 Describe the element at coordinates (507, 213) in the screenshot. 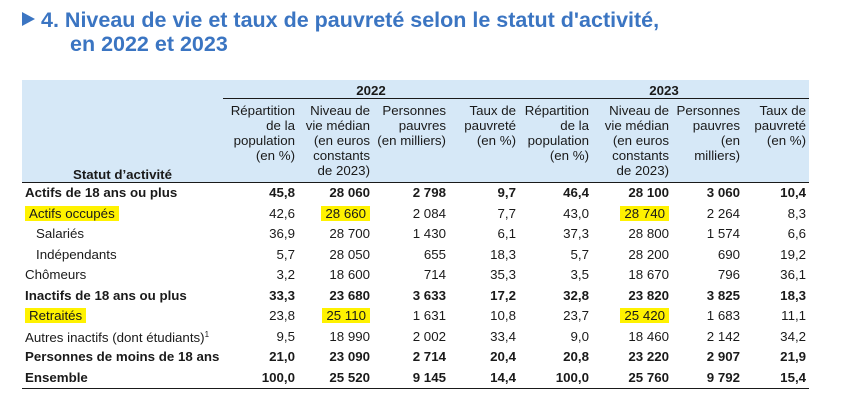

I see `cell-value: 7,7` at that location.